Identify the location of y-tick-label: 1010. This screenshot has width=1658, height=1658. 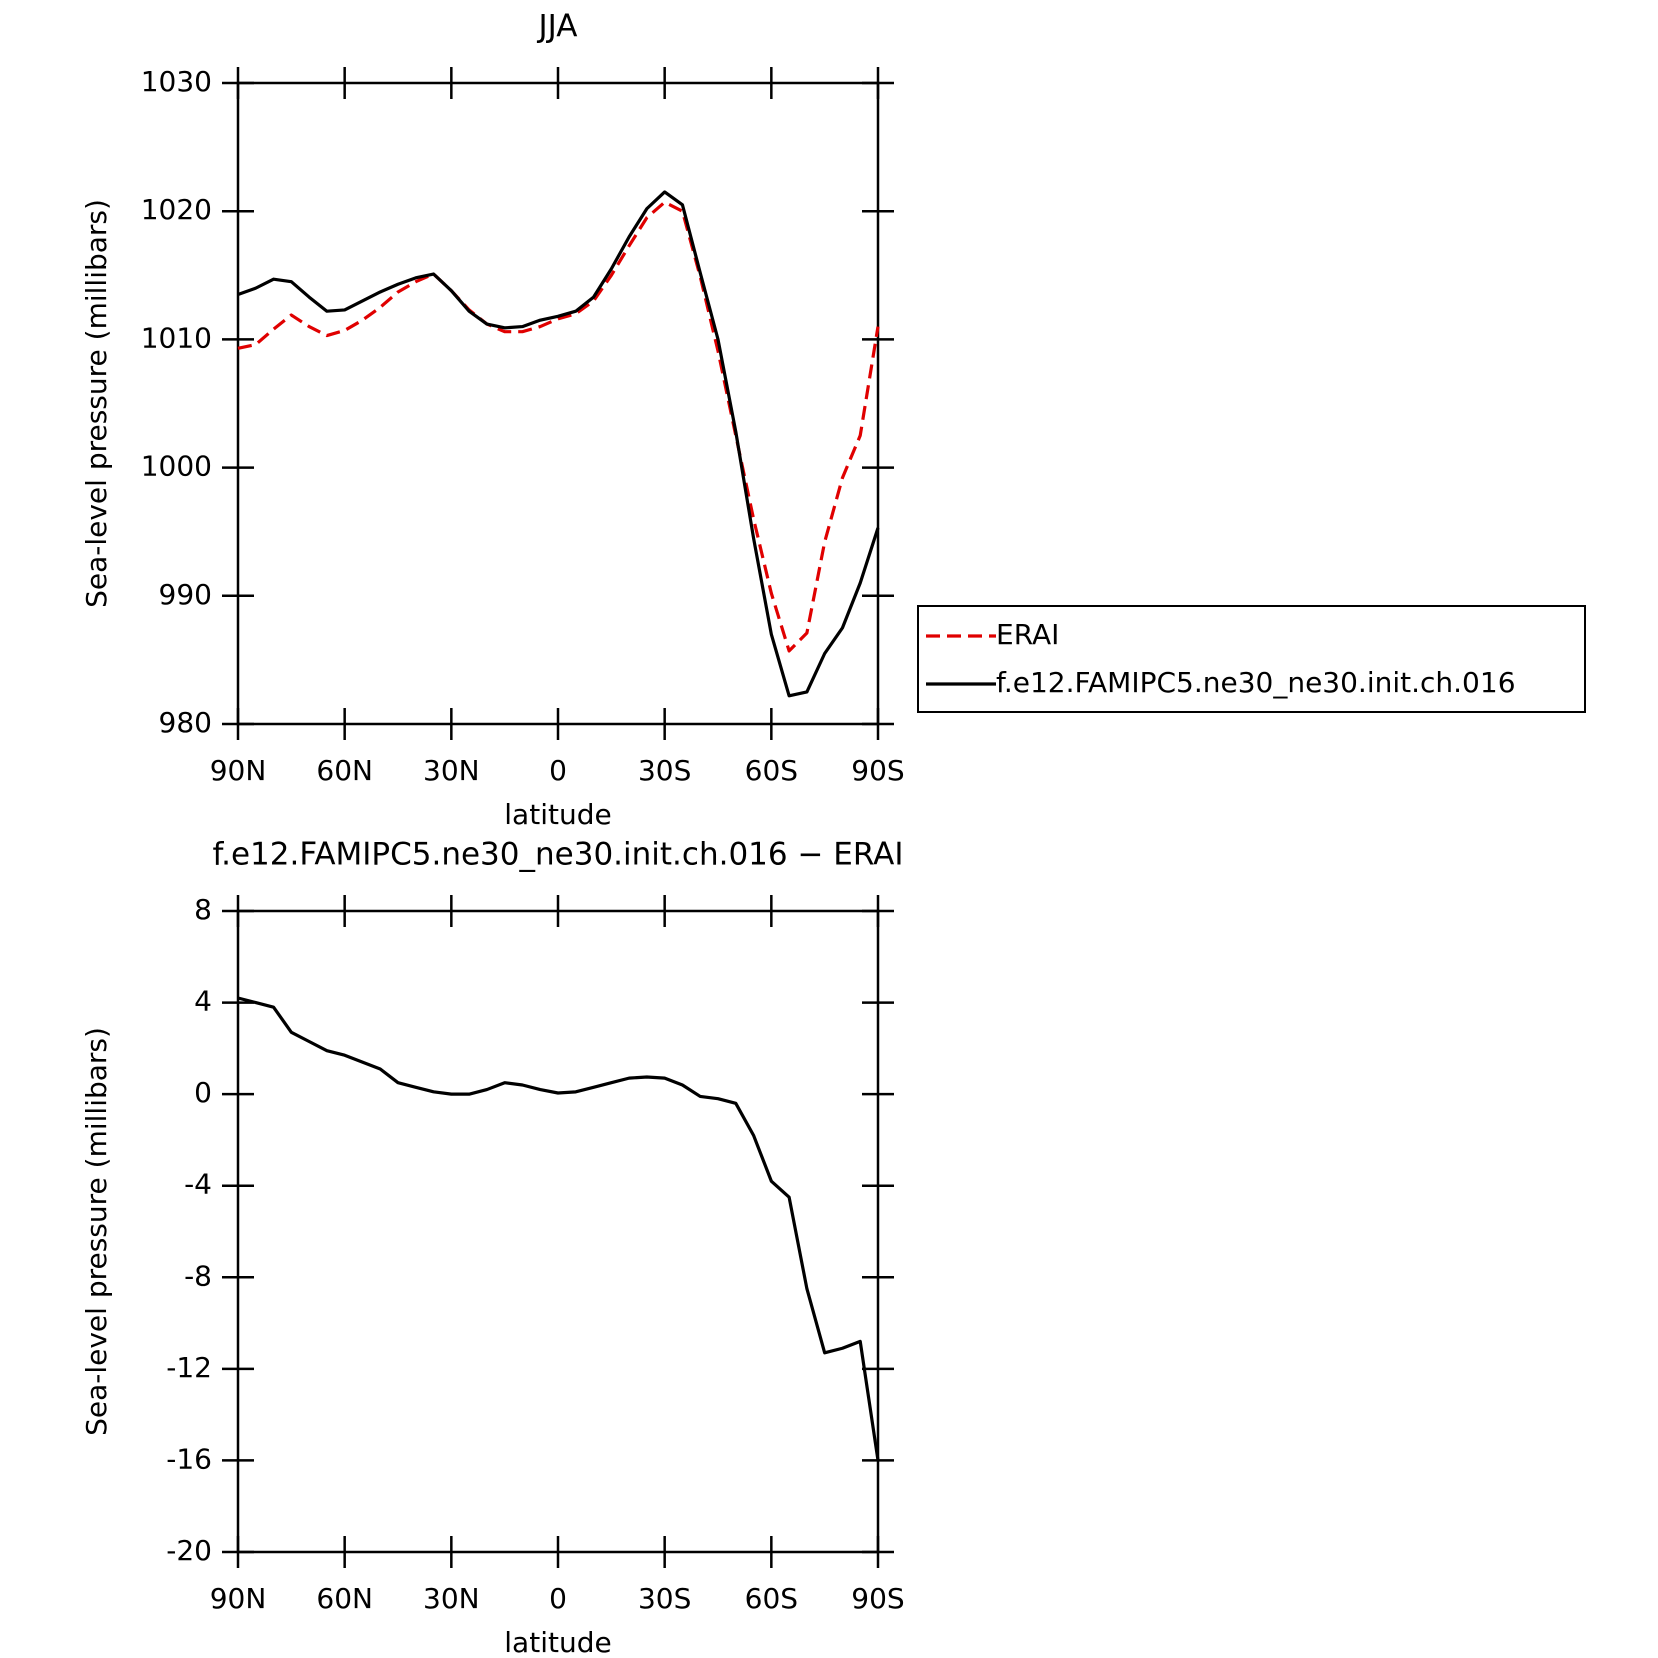
(176, 337).